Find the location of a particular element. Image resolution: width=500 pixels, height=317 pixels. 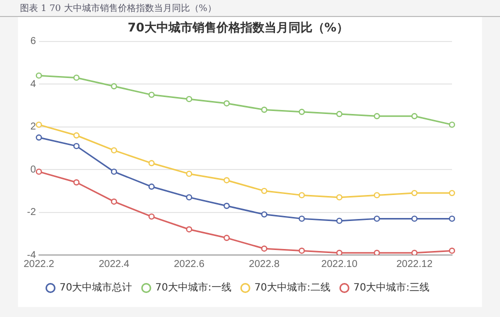

x-tick-label: 2022.8 is located at coordinates (264, 264).